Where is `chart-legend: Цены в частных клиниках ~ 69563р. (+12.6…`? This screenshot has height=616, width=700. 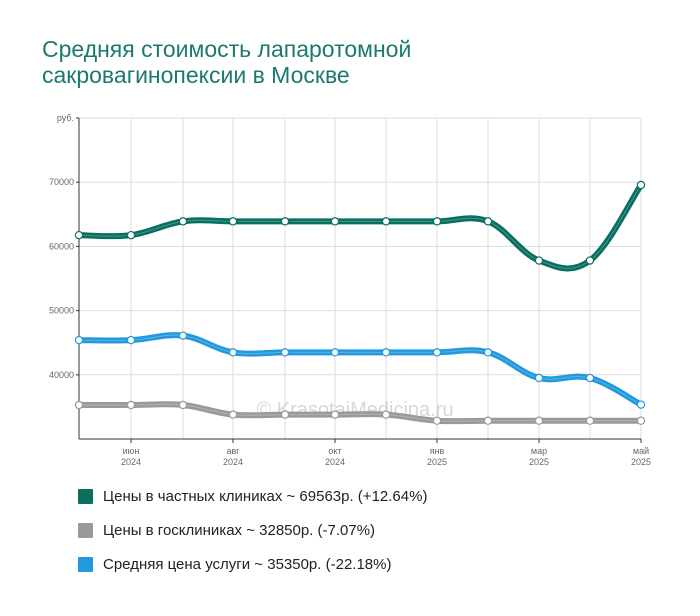
chart-legend: Цены в частных клиниках ~ 69563р. (+12.6… is located at coordinates (252, 537).